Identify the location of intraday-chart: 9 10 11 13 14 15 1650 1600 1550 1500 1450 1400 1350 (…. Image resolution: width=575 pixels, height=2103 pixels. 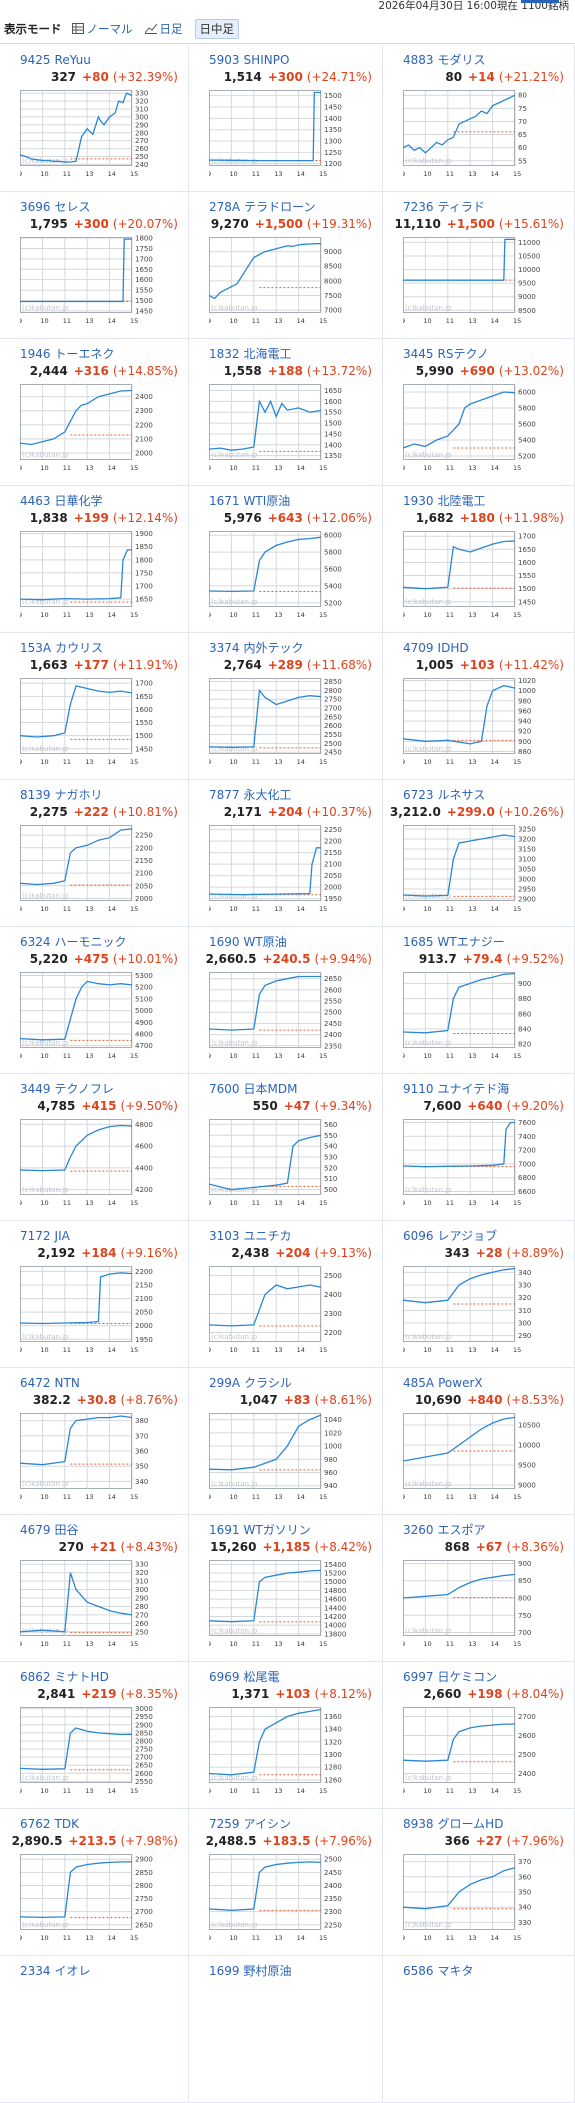
(281, 427).